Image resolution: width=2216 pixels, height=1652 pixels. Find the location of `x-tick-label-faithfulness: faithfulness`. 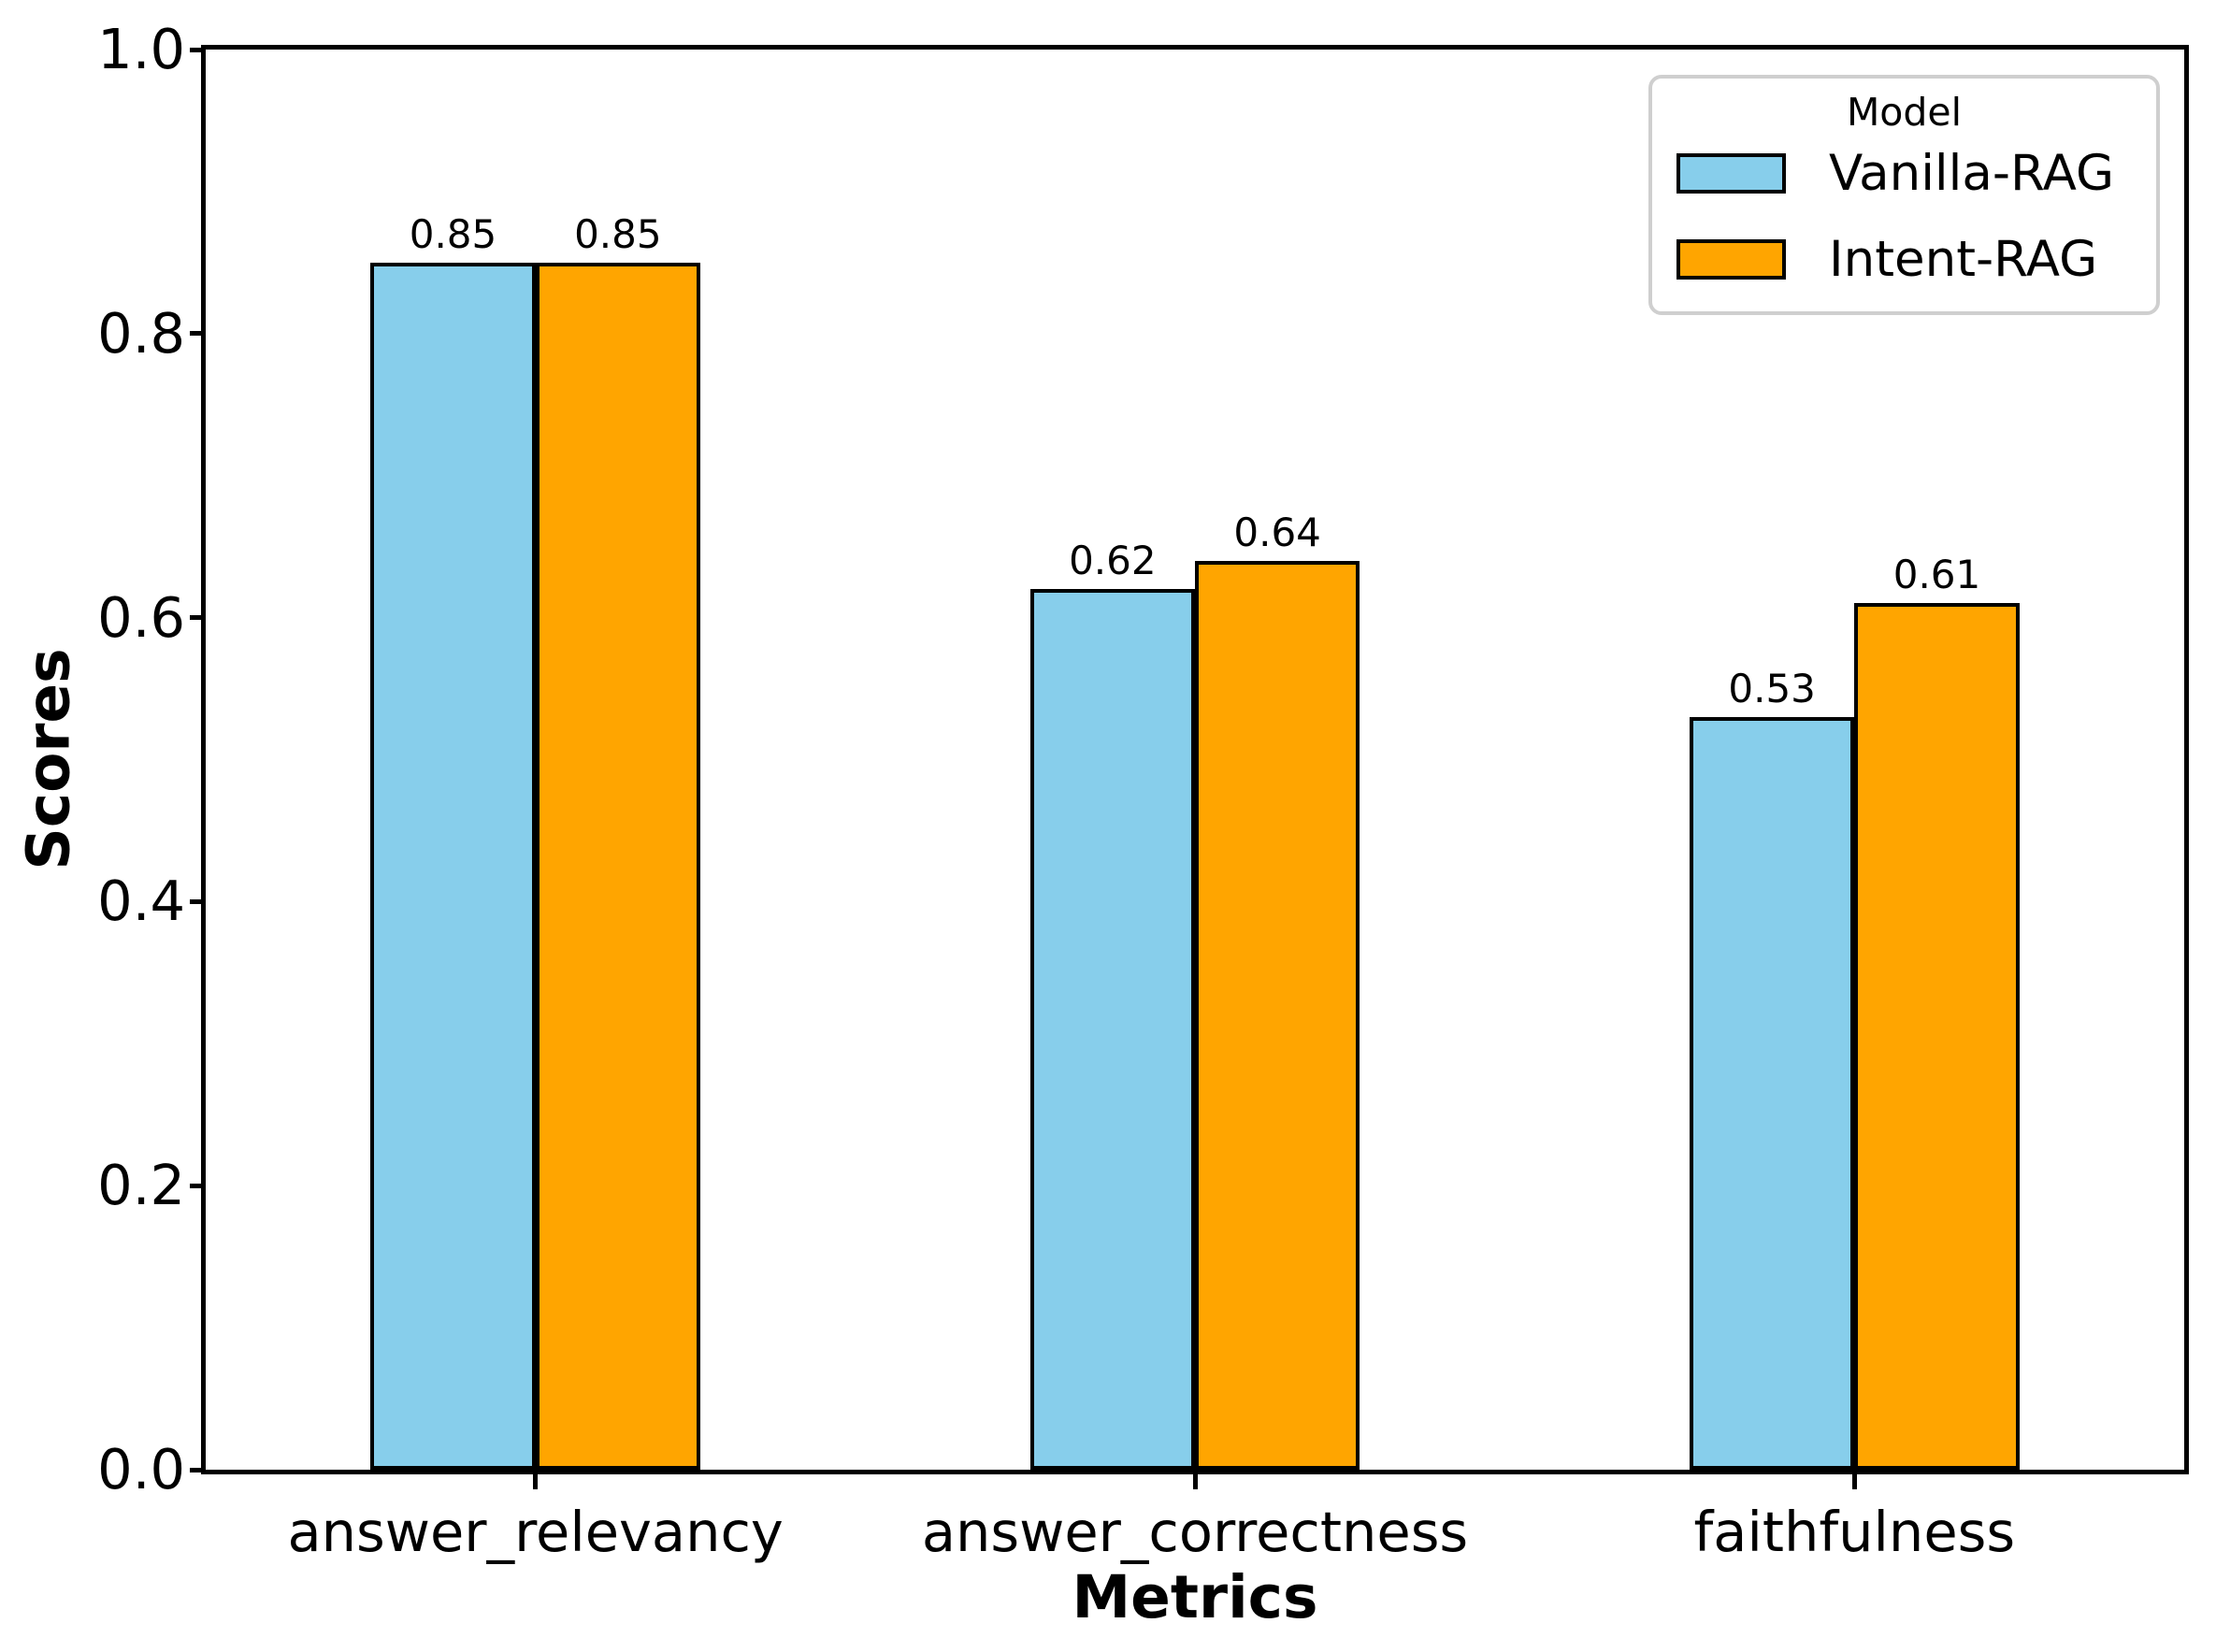

x-tick-label-faithfulness: faithfulness is located at coordinates (1855, 1532).